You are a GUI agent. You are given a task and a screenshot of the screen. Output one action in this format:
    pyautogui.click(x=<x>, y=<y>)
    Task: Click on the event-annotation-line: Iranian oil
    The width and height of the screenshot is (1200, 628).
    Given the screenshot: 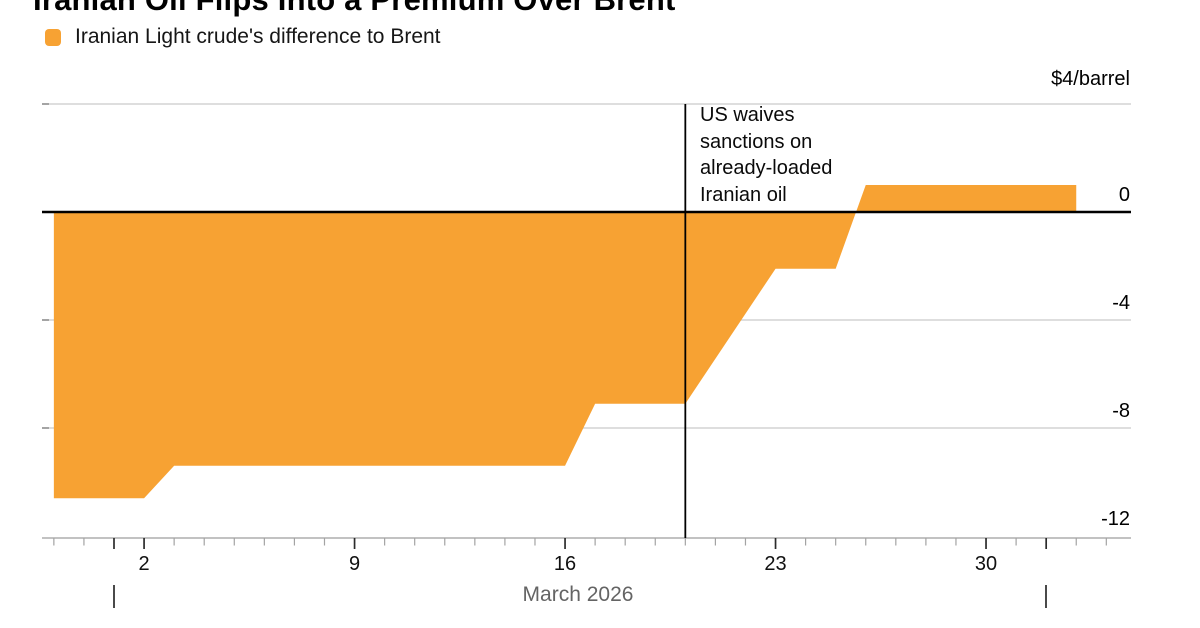 What is the action you would take?
    pyautogui.click(x=743, y=194)
    